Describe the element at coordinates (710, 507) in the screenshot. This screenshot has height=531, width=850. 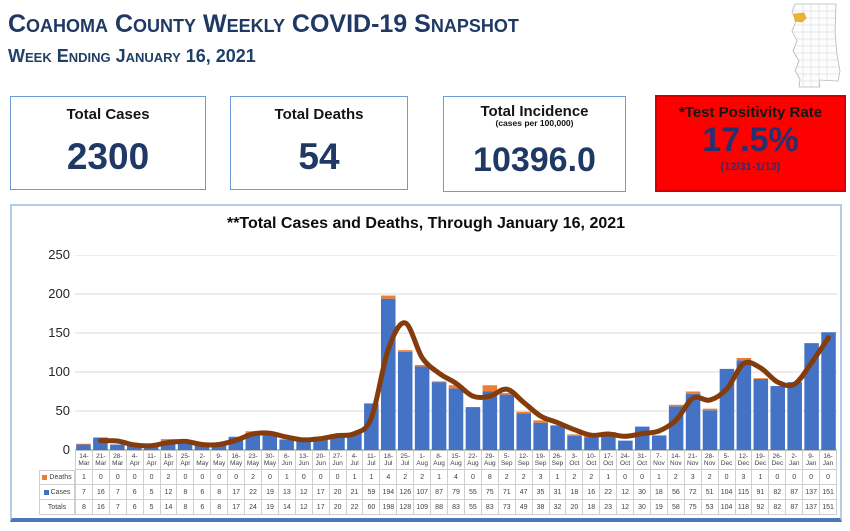
I see `table-cell: 53` at that location.